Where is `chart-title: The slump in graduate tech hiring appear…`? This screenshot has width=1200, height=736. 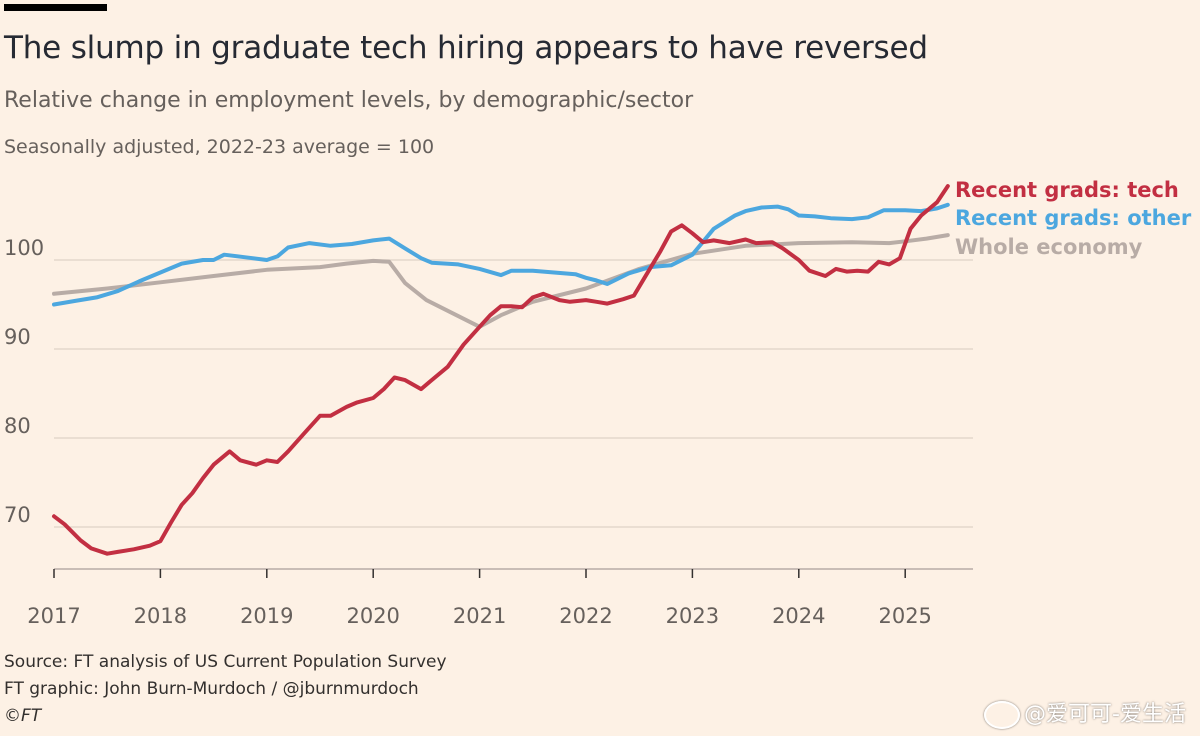 chart-title: The slump in graduate tech hiring appear… is located at coordinates (466, 48).